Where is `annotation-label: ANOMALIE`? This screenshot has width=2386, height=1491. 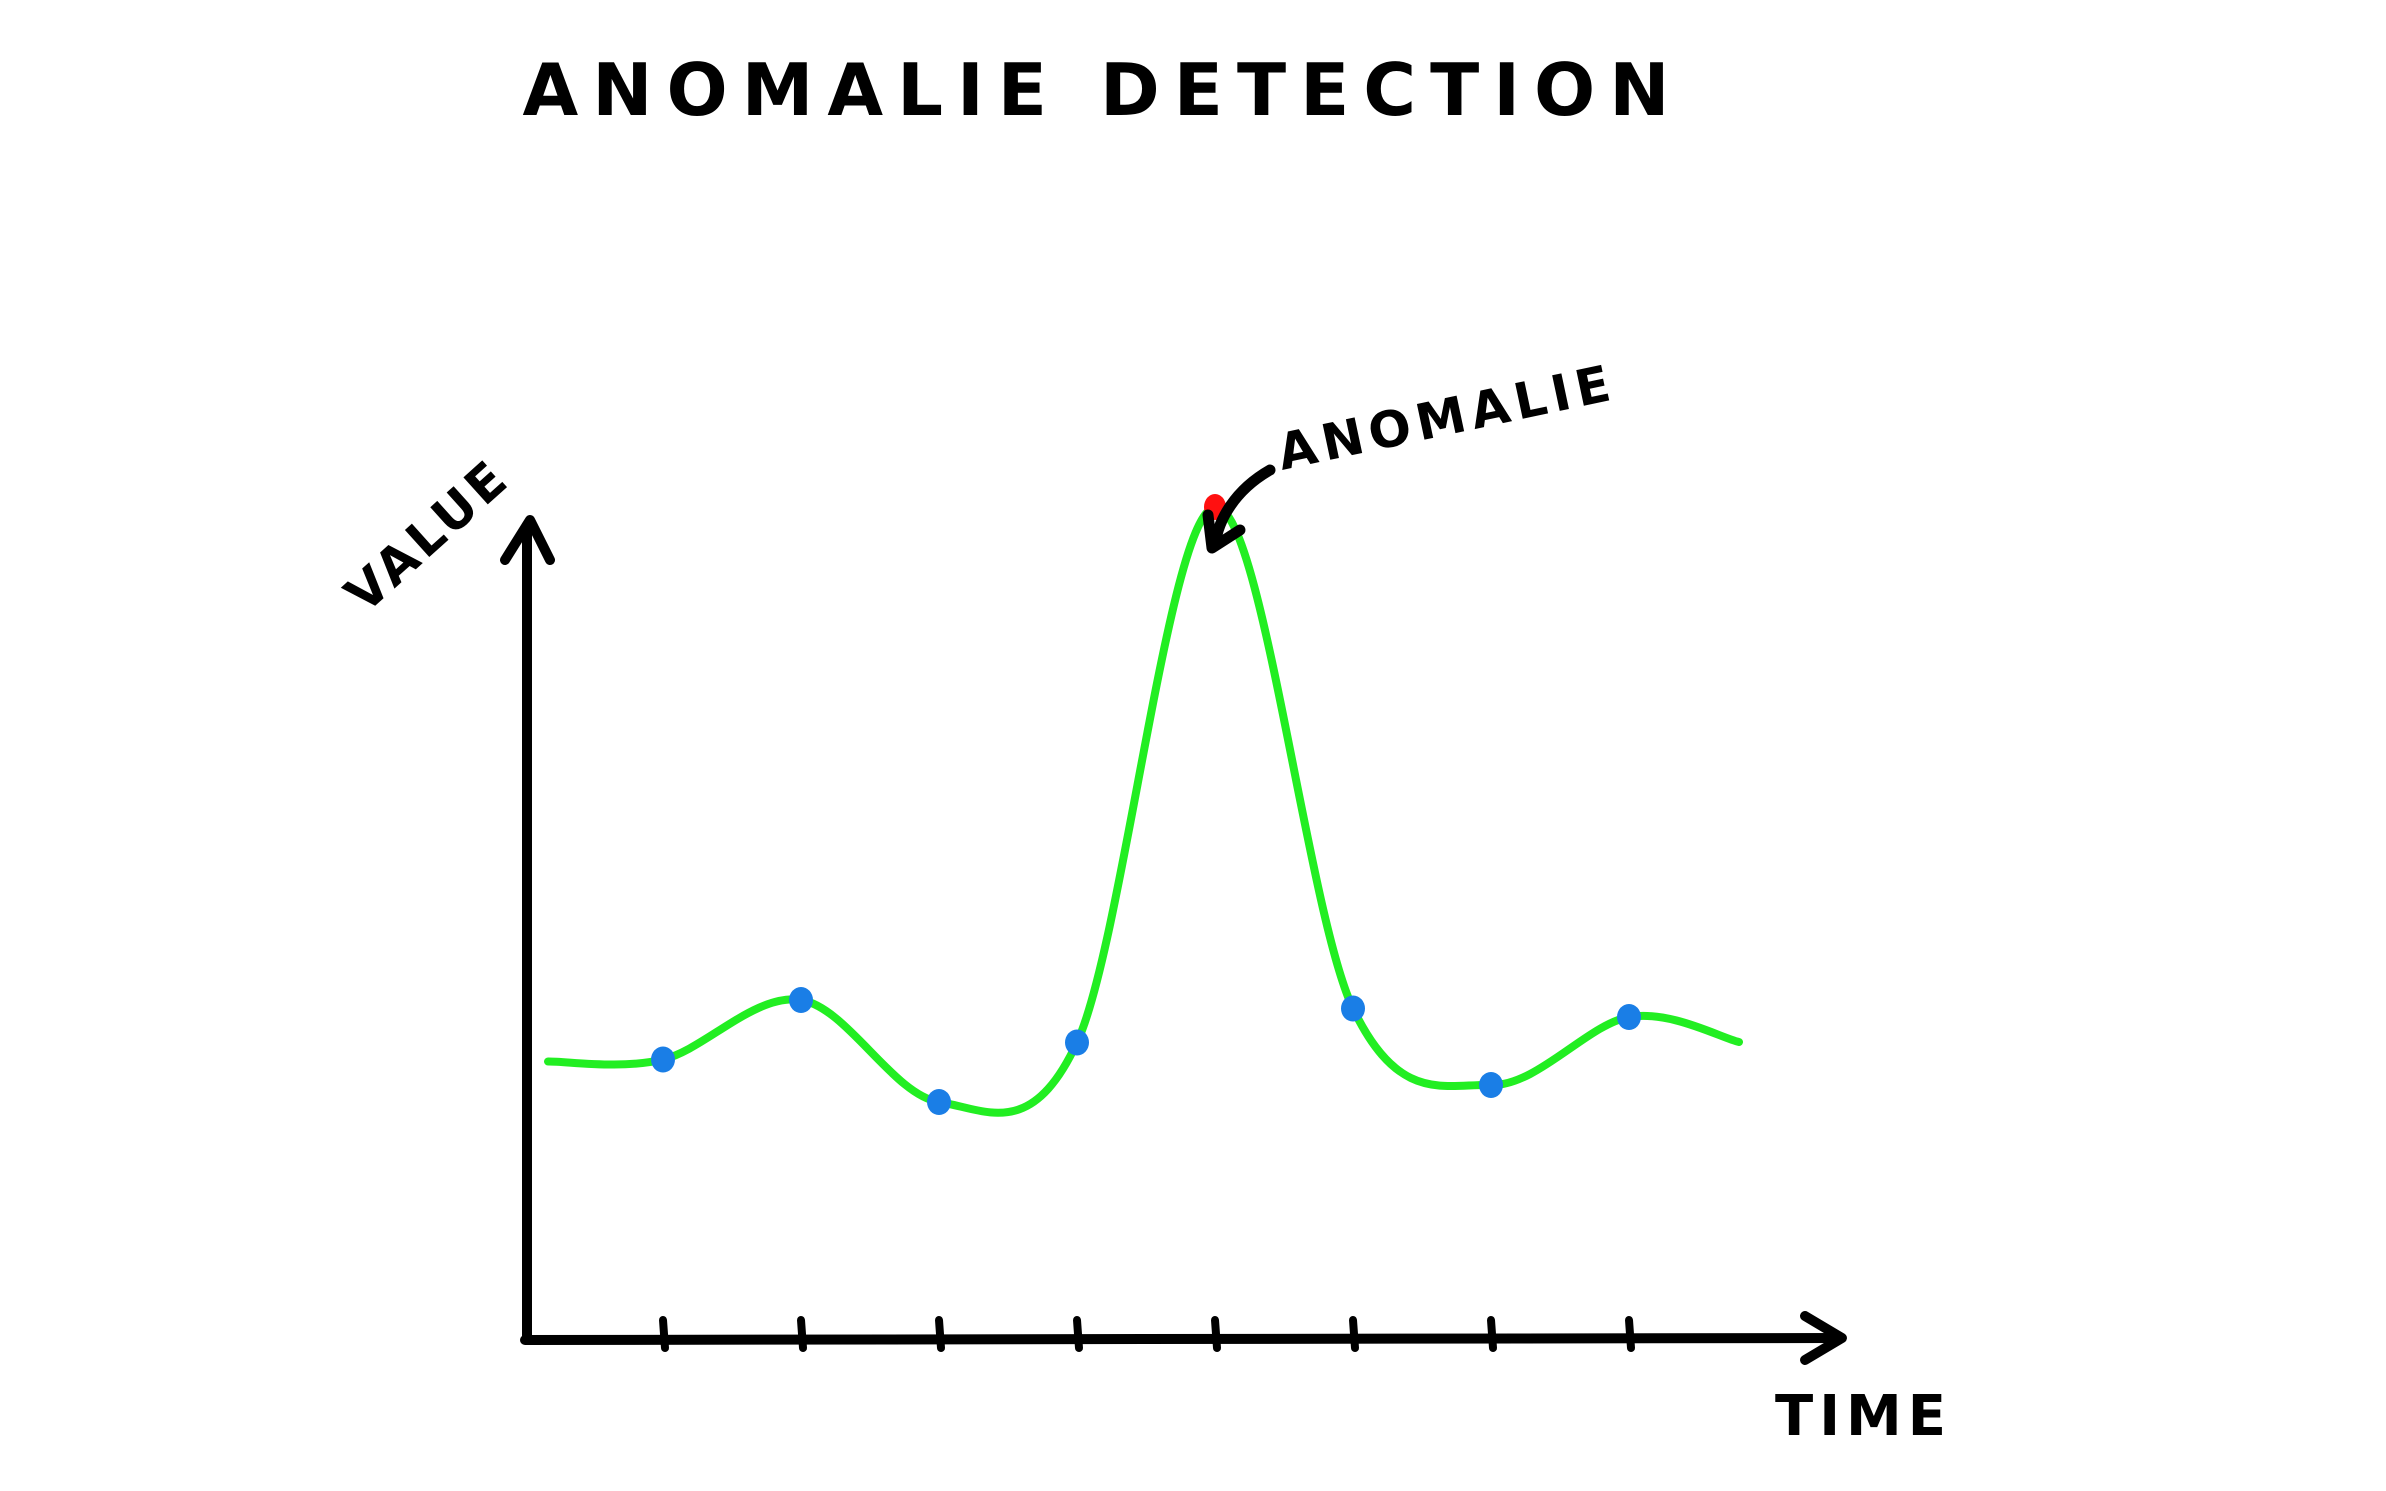
annotation-label: ANOMALIE is located at coordinates (1446, 417).